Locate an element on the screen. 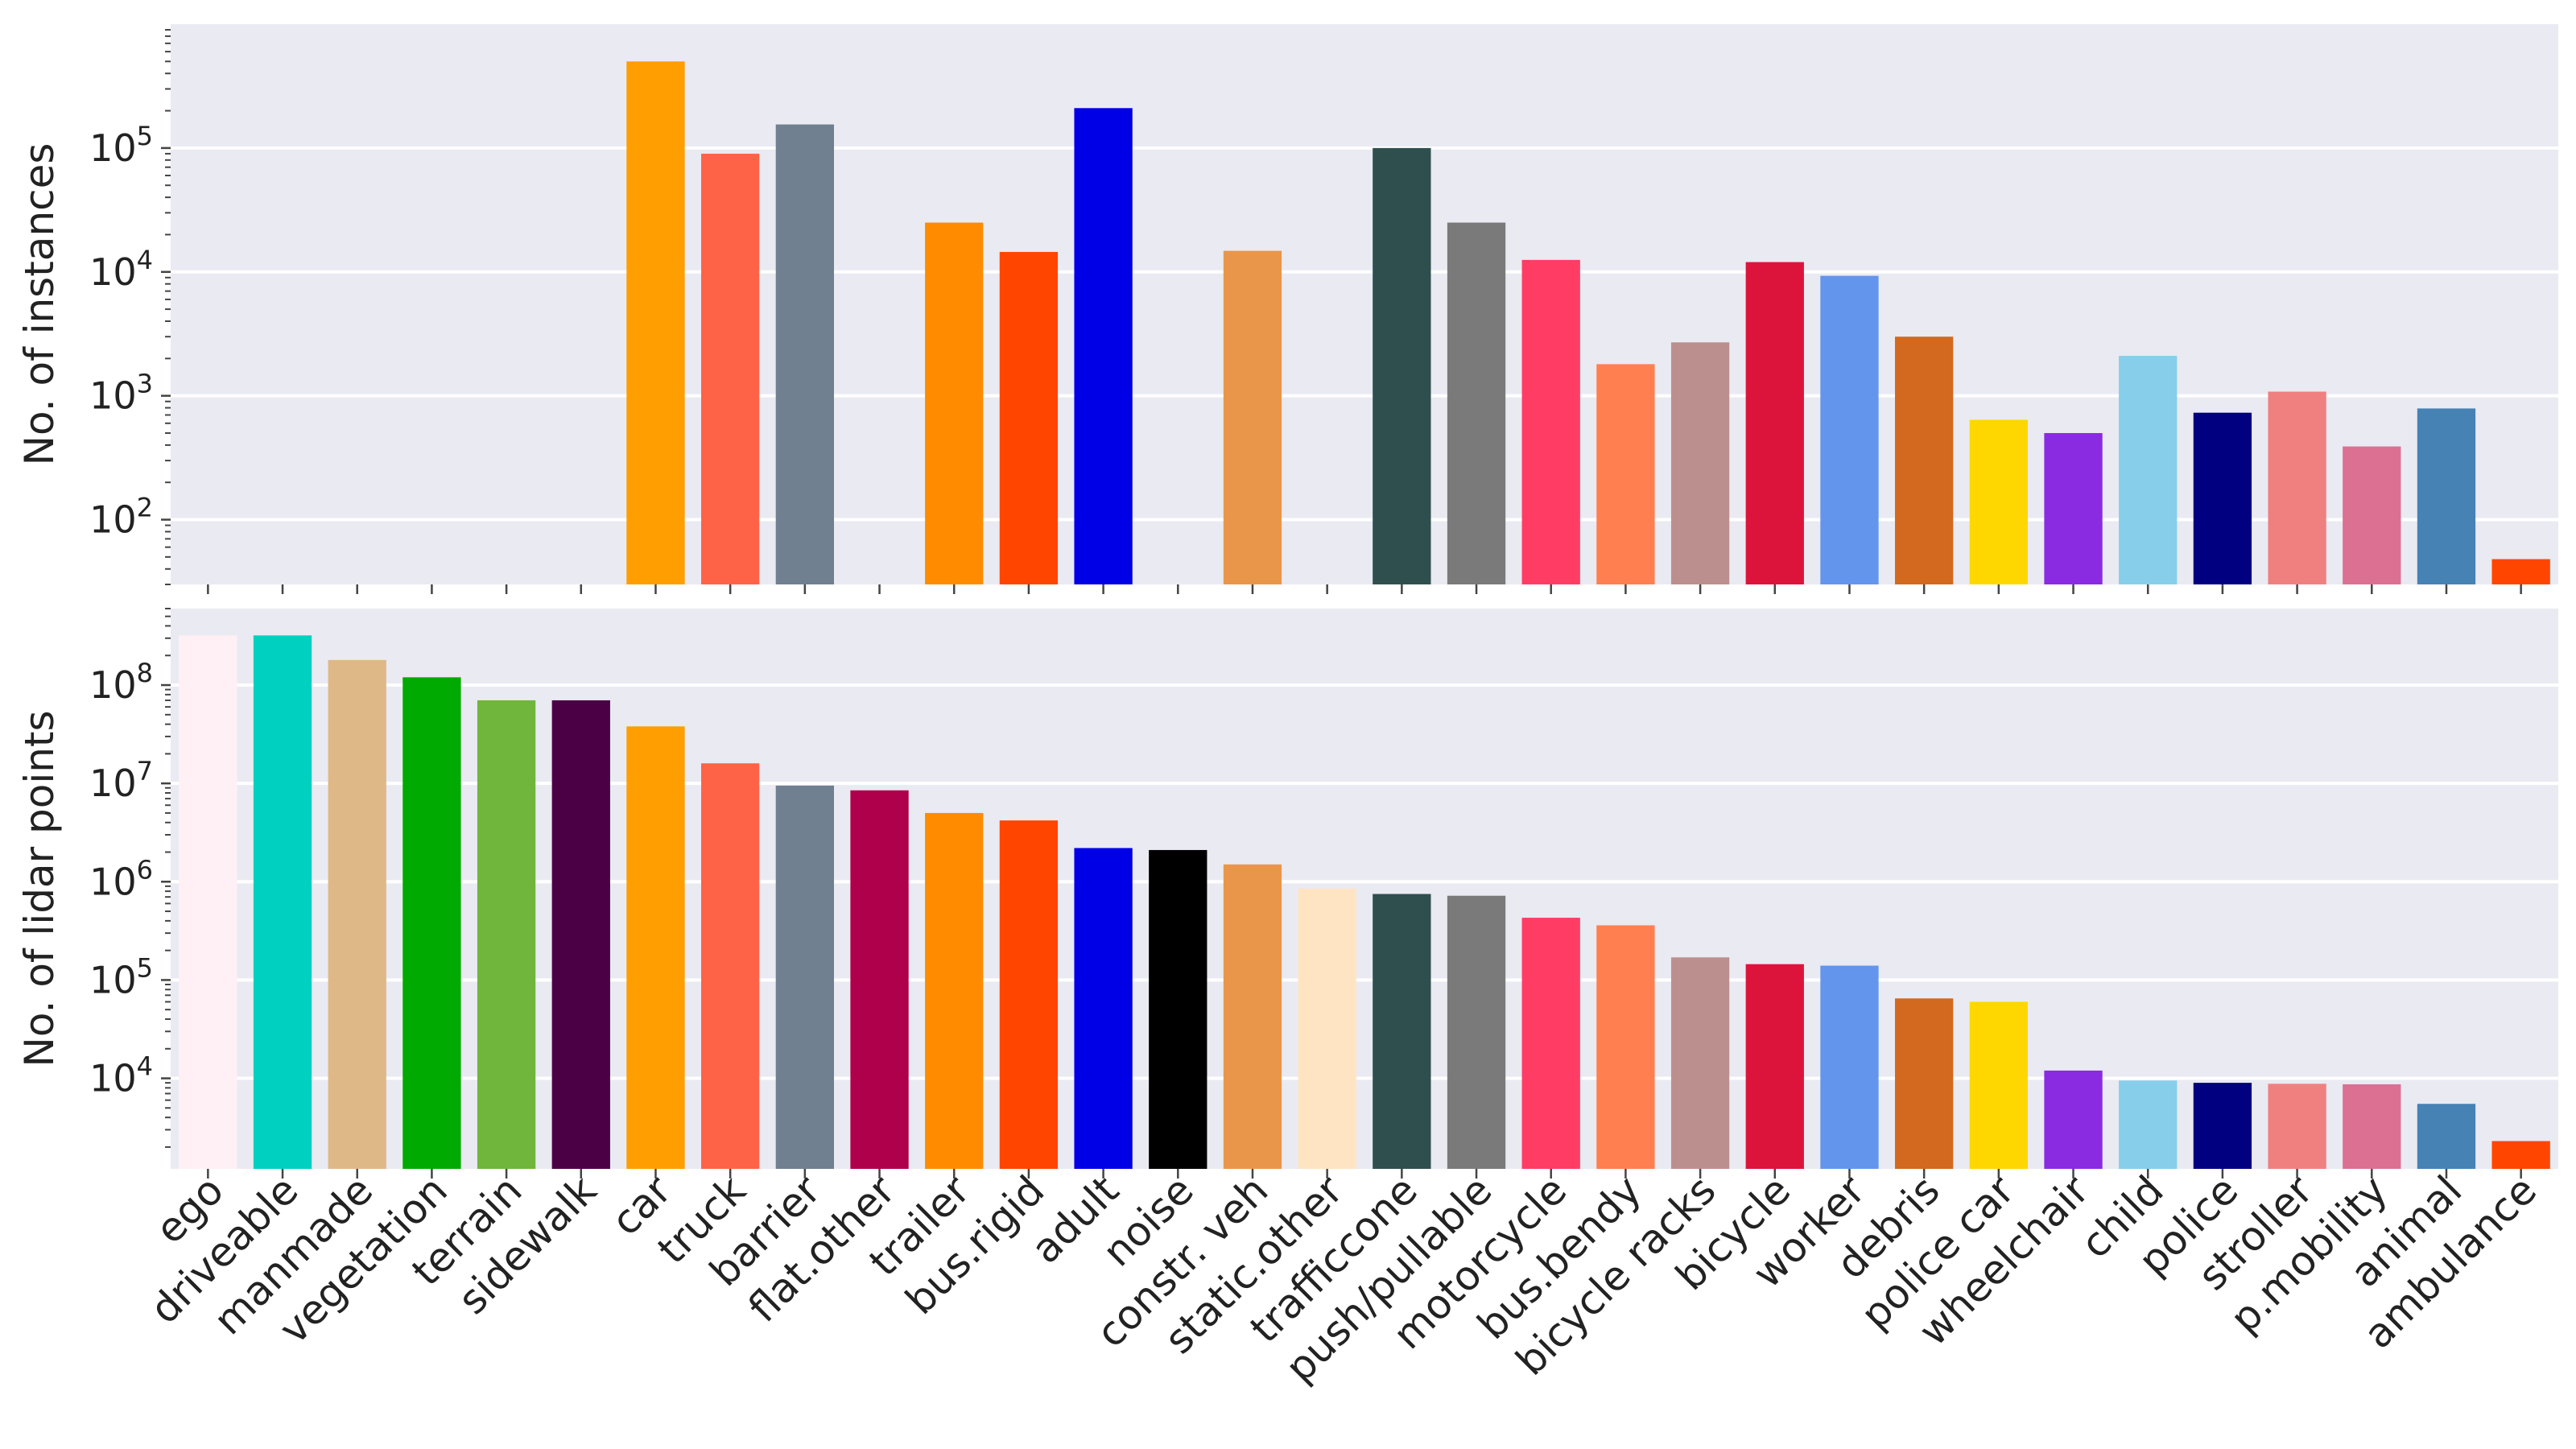 Image resolution: width=2576 pixels, height=1449 pixels. y-tick-exponent: 3 is located at coordinates (145, 384).